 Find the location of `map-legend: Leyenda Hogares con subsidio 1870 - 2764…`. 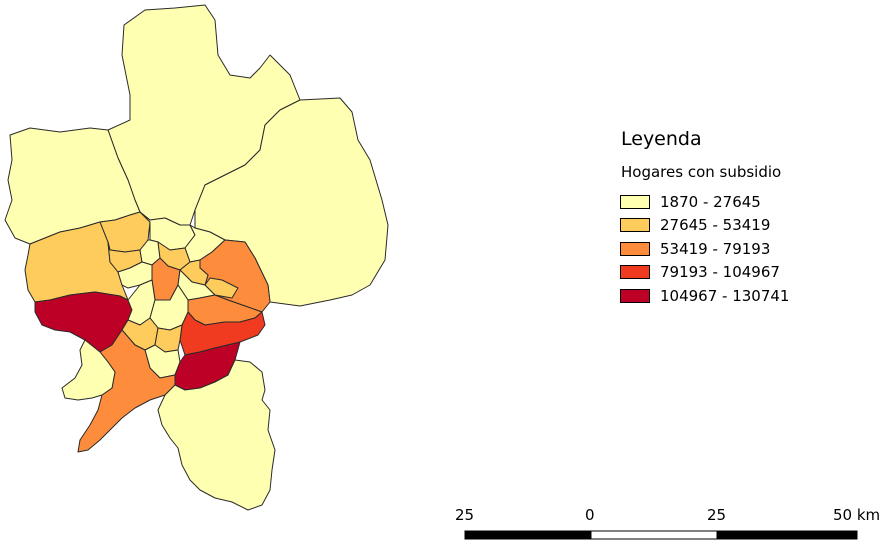

map-legend: Leyenda Hogares con subsidio 1870 - 2764… is located at coordinates (704, 218).